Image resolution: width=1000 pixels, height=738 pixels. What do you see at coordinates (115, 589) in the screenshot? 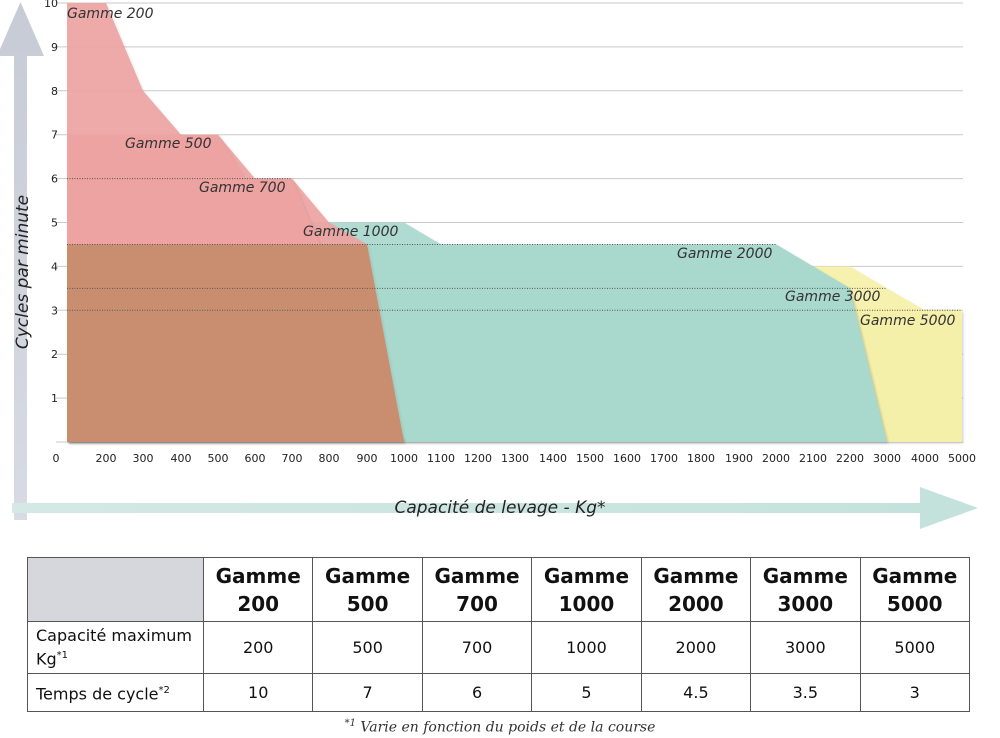
I see `table-corner-cell` at bounding box center [115, 589].